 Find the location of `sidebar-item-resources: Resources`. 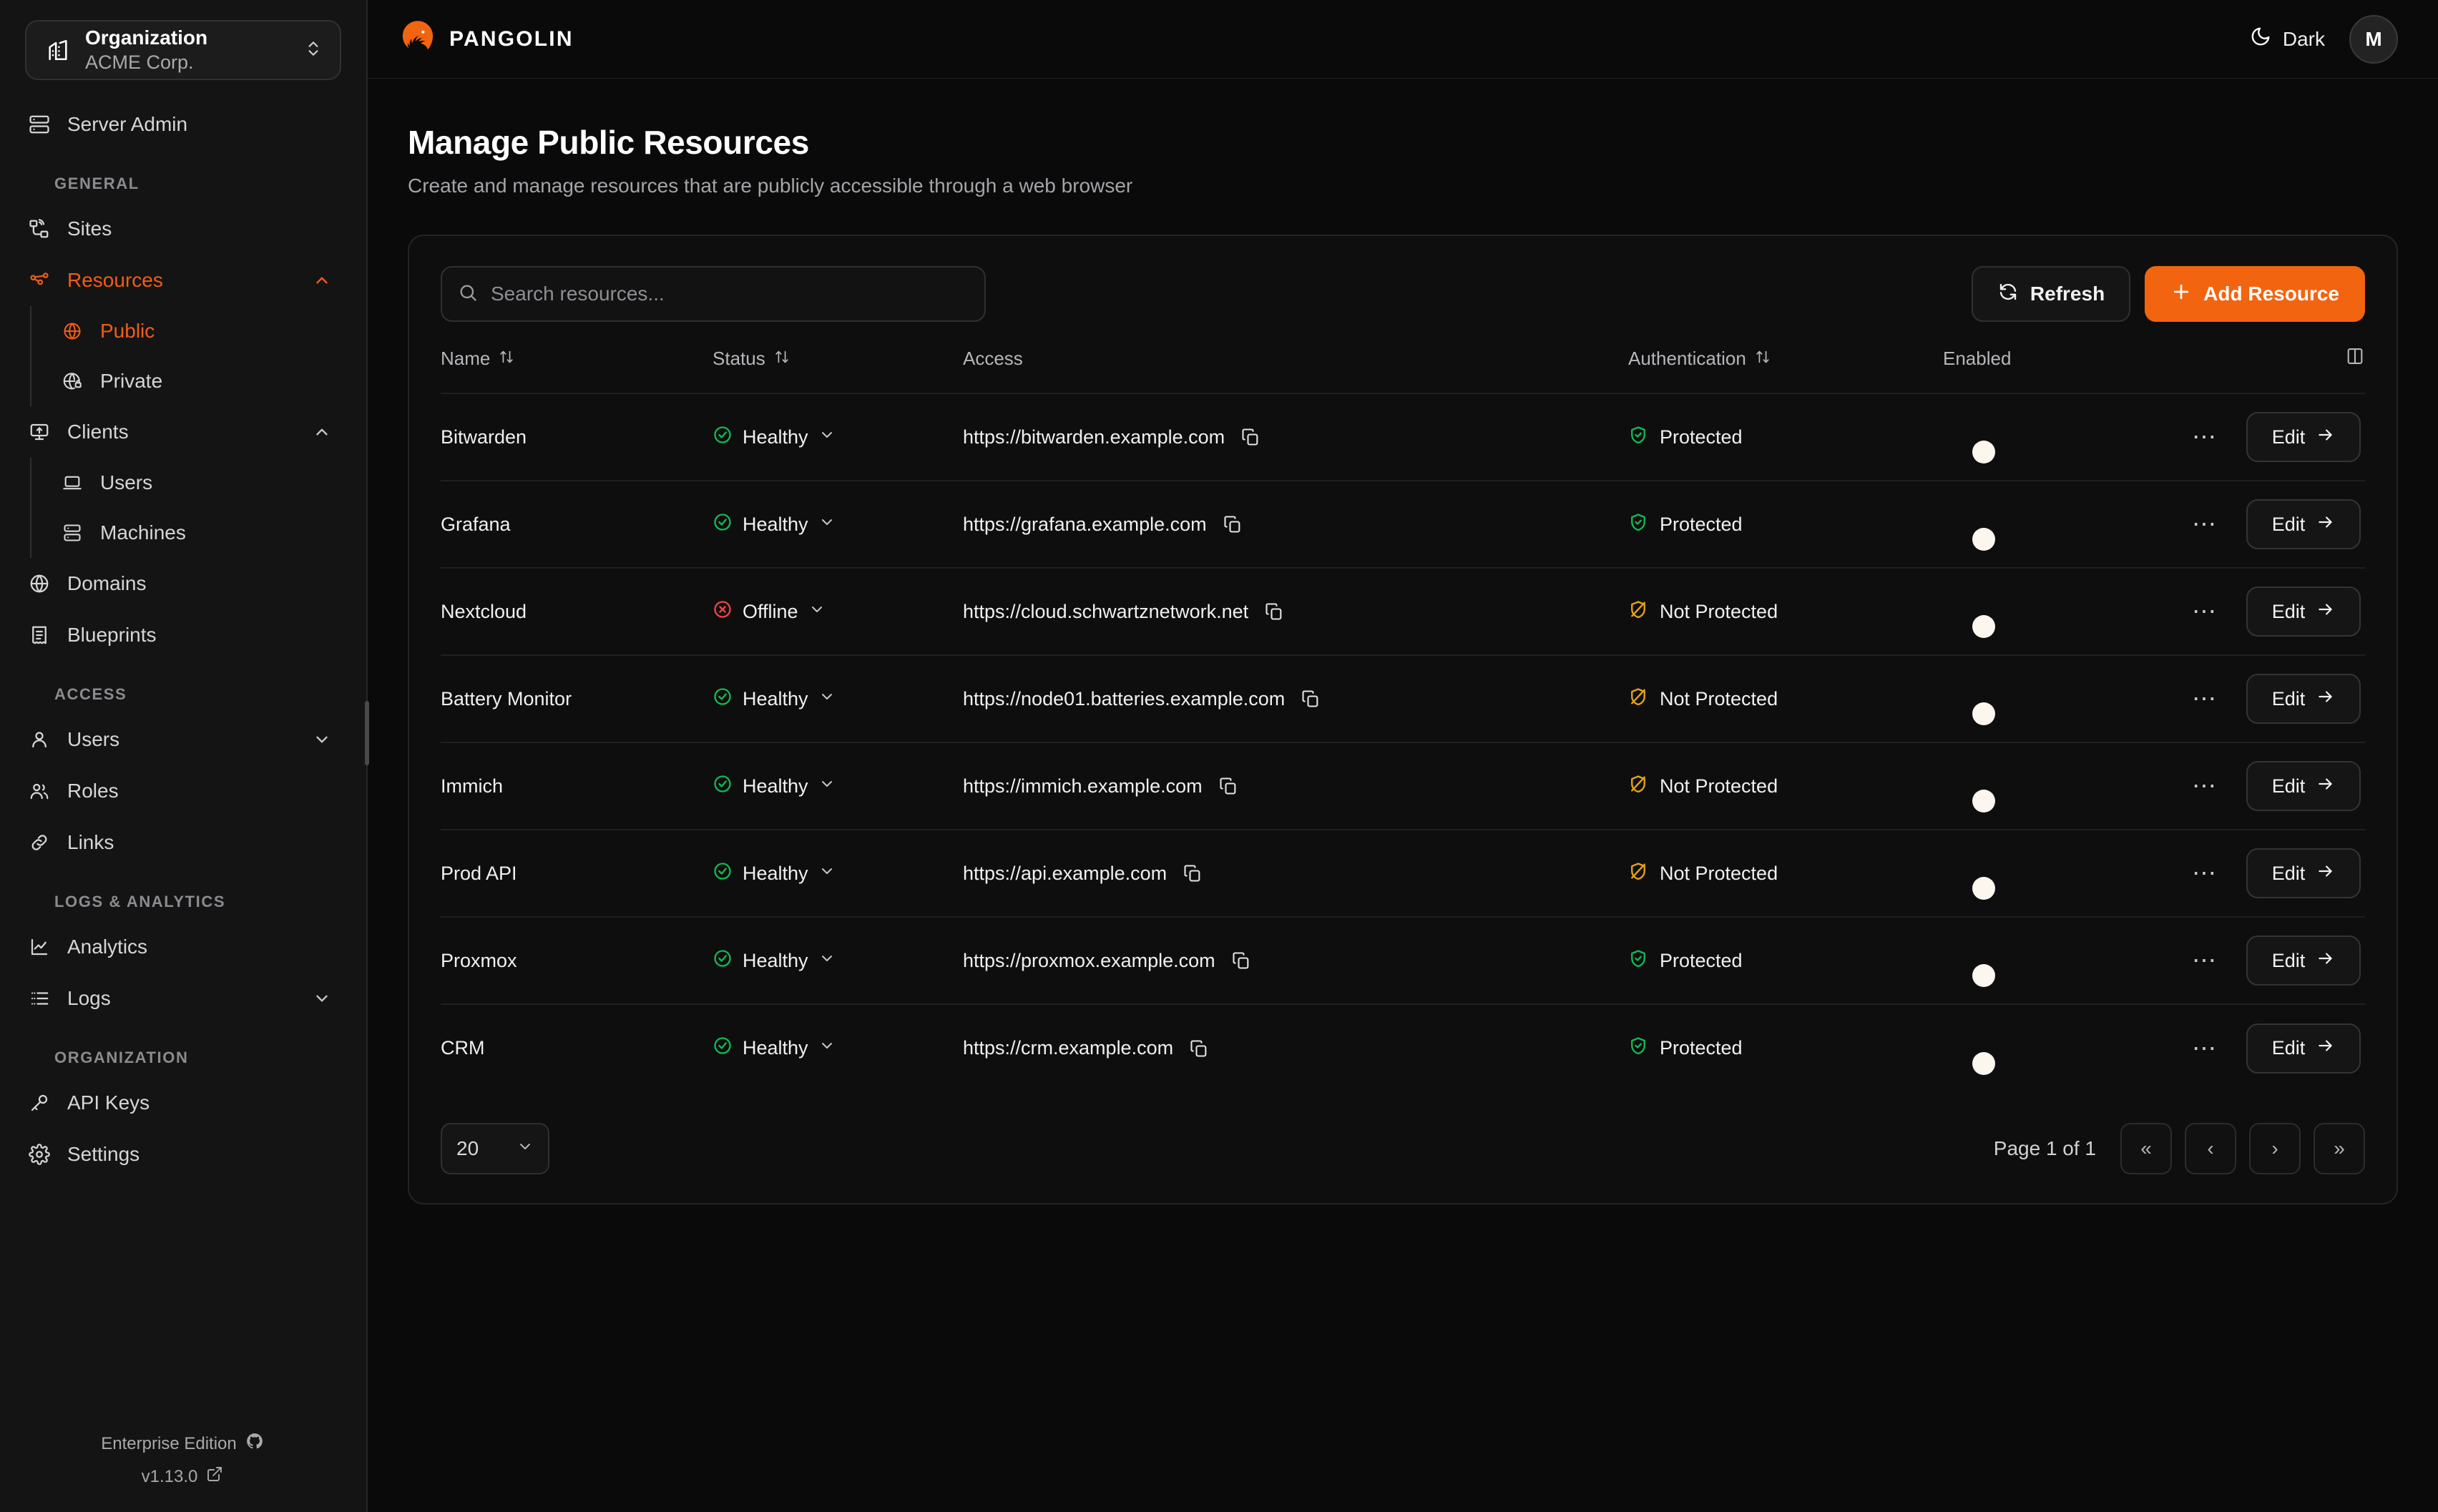

sidebar-item-resources: Resources is located at coordinates (183, 280).